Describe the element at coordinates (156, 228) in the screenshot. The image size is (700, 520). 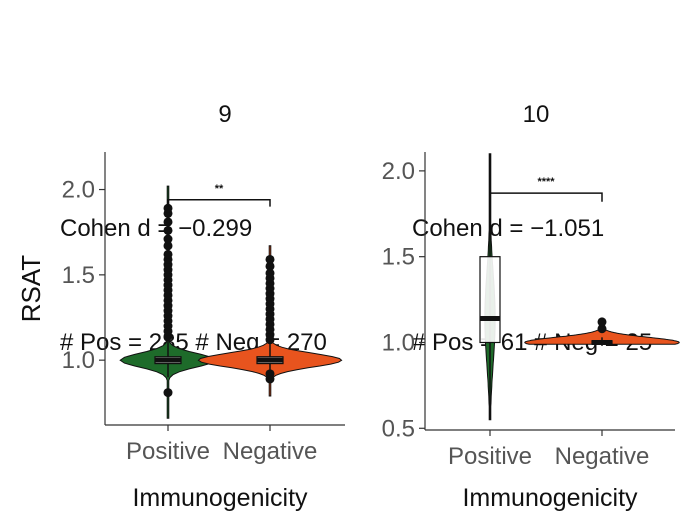
I see `panel-subtitle-cohen: Cohen d = −0.299` at that location.